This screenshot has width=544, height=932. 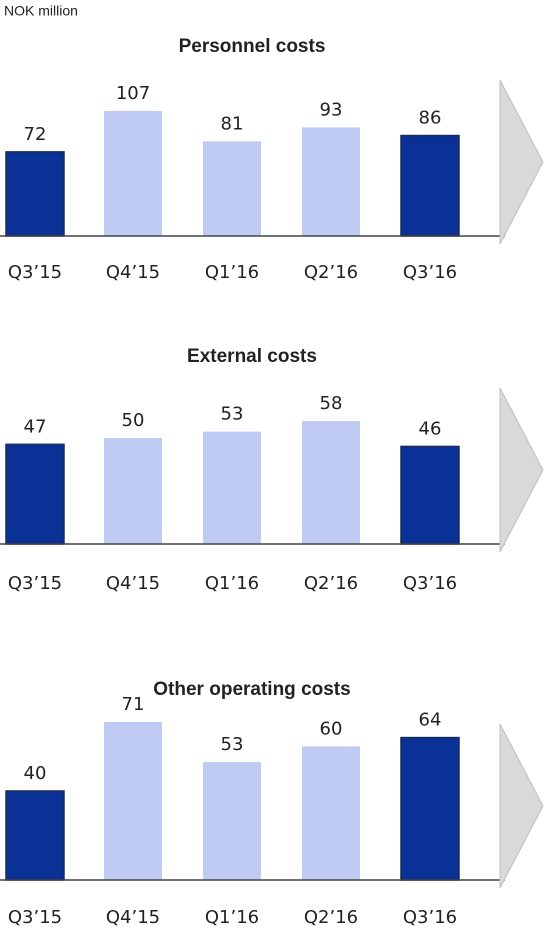 What do you see at coordinates (430, 720) in the screenshot?
I see `value-label: 64` at bounding box center [430, 720].